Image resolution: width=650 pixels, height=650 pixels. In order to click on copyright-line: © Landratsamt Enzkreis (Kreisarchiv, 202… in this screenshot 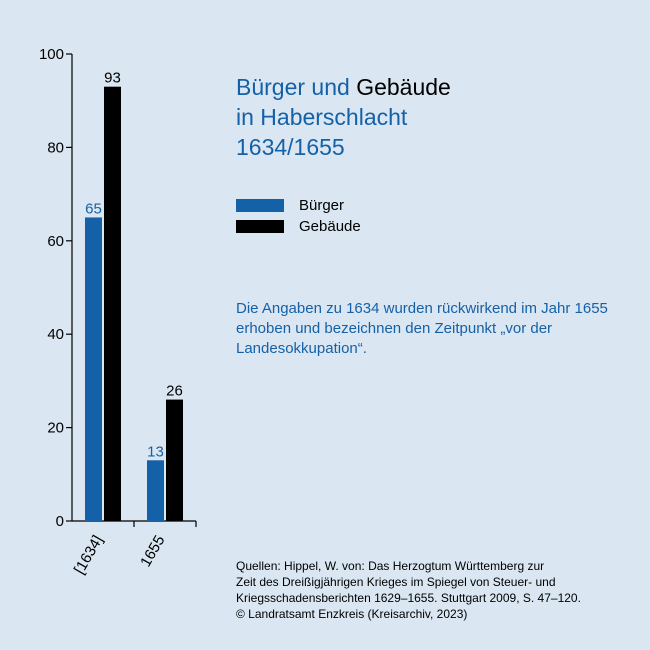, I will do `click(352, 614)`.